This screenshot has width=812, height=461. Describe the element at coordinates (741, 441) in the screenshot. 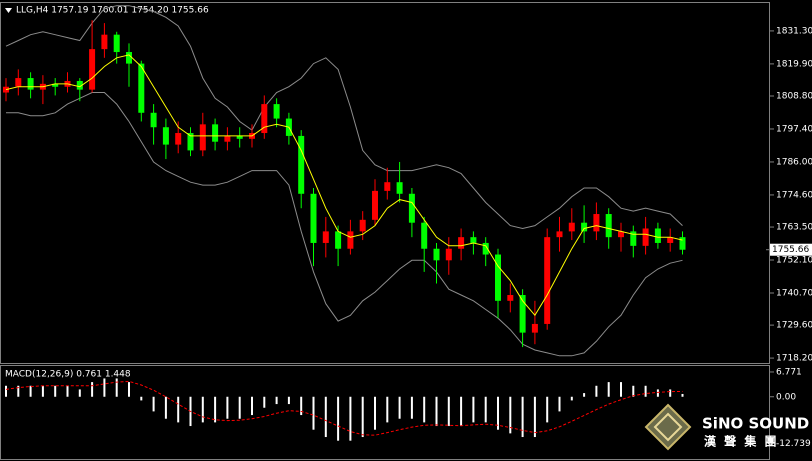

I see `logo-chinese: 漢 聲 集 團` at that location.